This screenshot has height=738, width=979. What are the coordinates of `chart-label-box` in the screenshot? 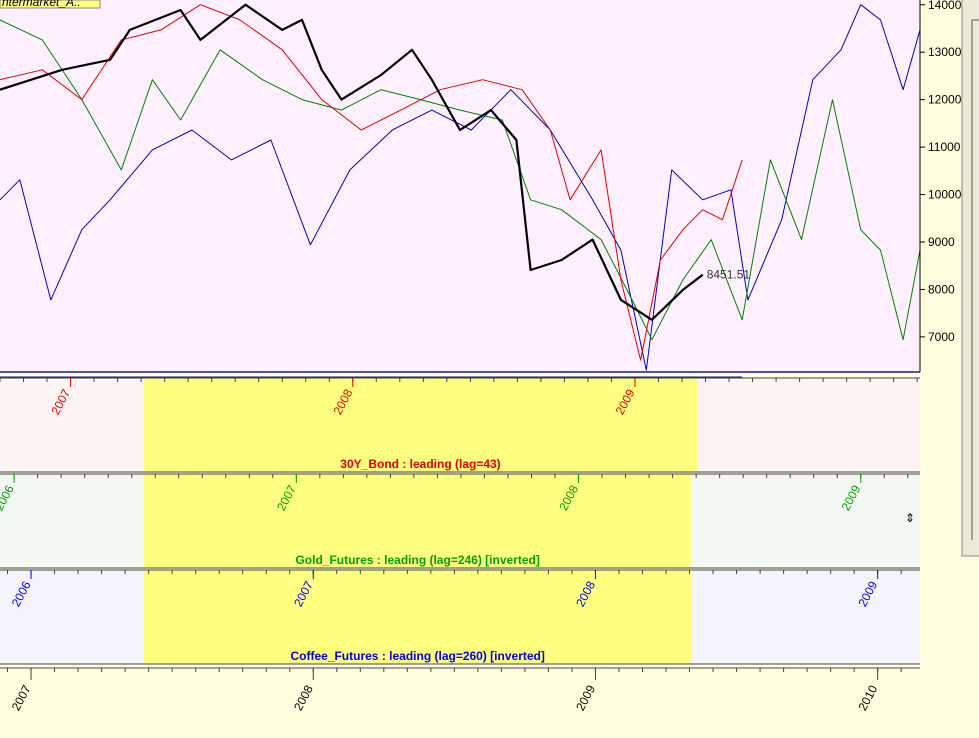 It's located at (50, 4).